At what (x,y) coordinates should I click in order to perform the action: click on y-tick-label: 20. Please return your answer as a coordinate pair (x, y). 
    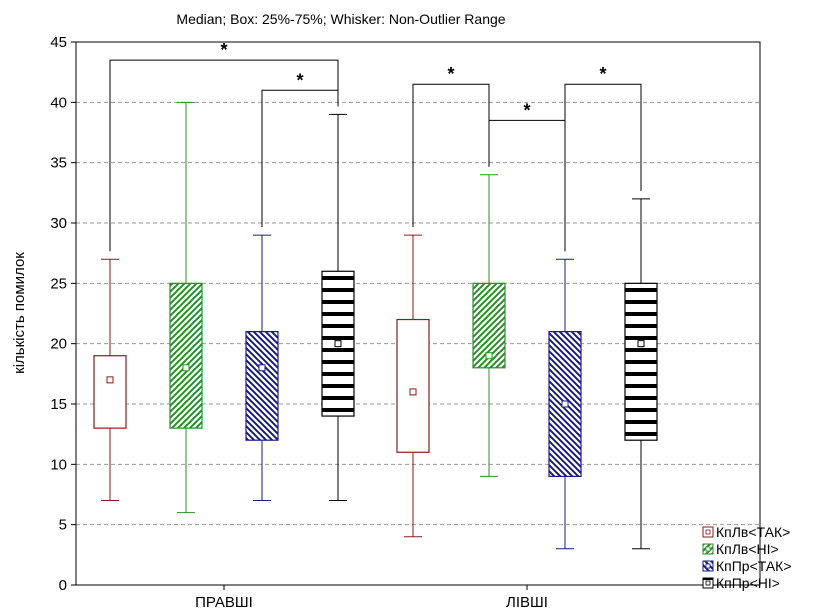
    Looking at the image, I should click on (58, 344).